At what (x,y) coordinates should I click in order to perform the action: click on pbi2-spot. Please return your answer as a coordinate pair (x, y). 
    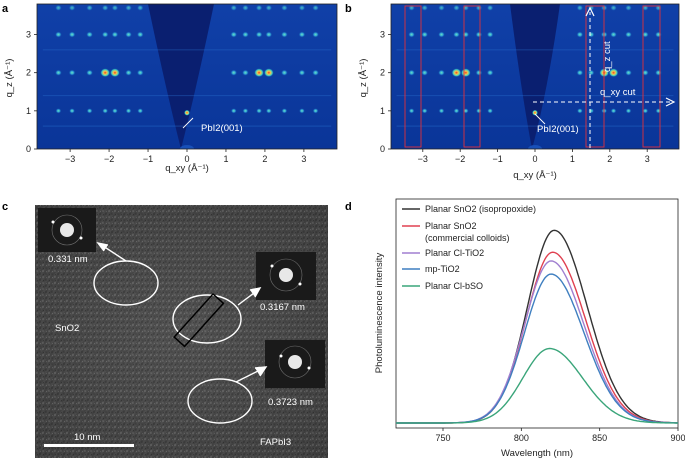
    Looking at the image, I should click on (187, 112).